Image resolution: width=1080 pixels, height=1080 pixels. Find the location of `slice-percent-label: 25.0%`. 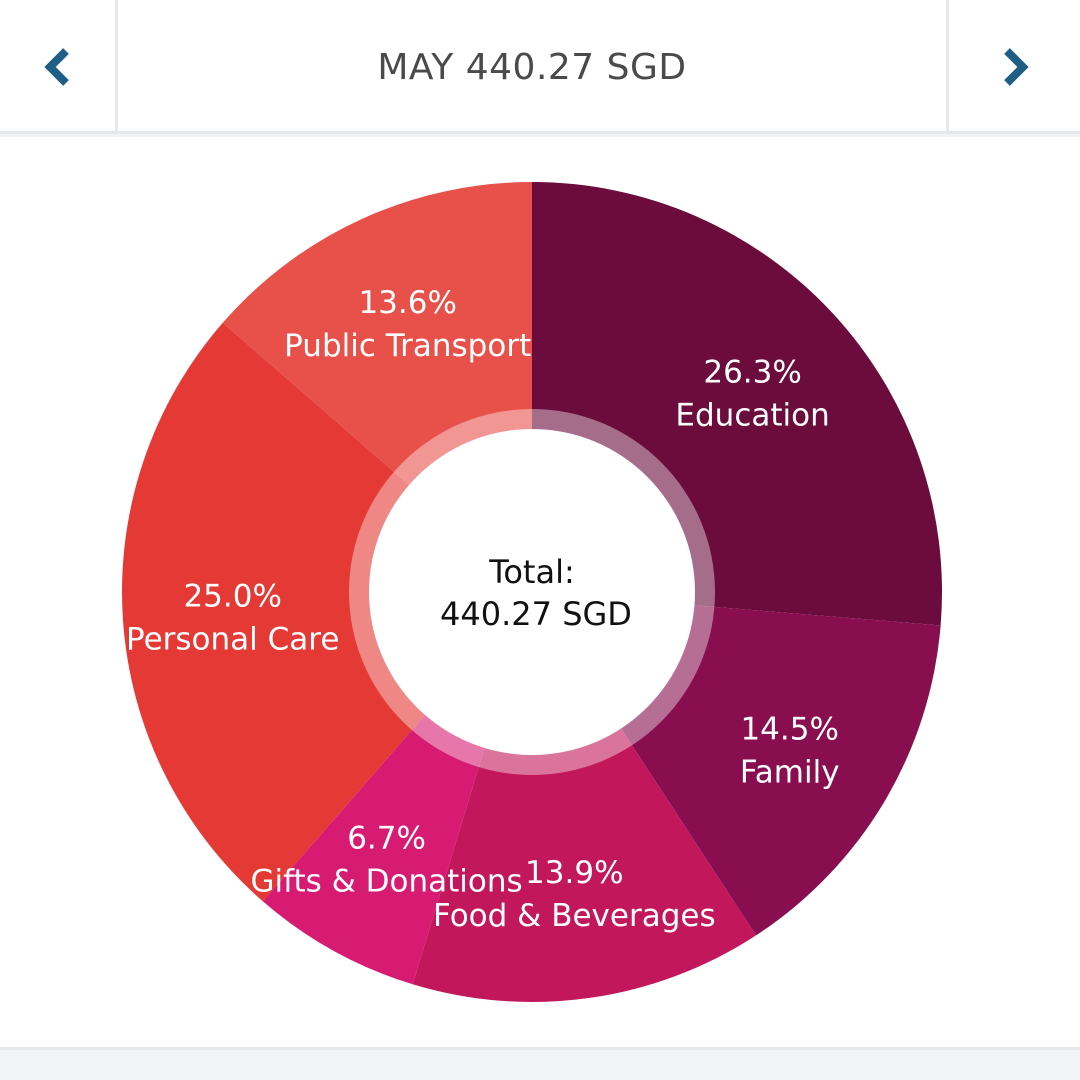

slice-percent-label: 25.0% is located at coordinates (232, 597).